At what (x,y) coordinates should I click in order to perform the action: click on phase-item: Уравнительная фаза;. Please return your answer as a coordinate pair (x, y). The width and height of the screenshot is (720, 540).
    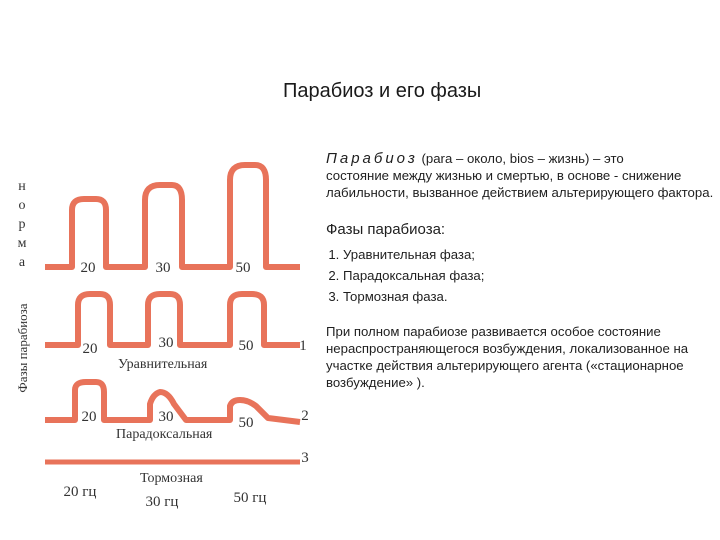
    Looking at the image, I should click on (529, 254).